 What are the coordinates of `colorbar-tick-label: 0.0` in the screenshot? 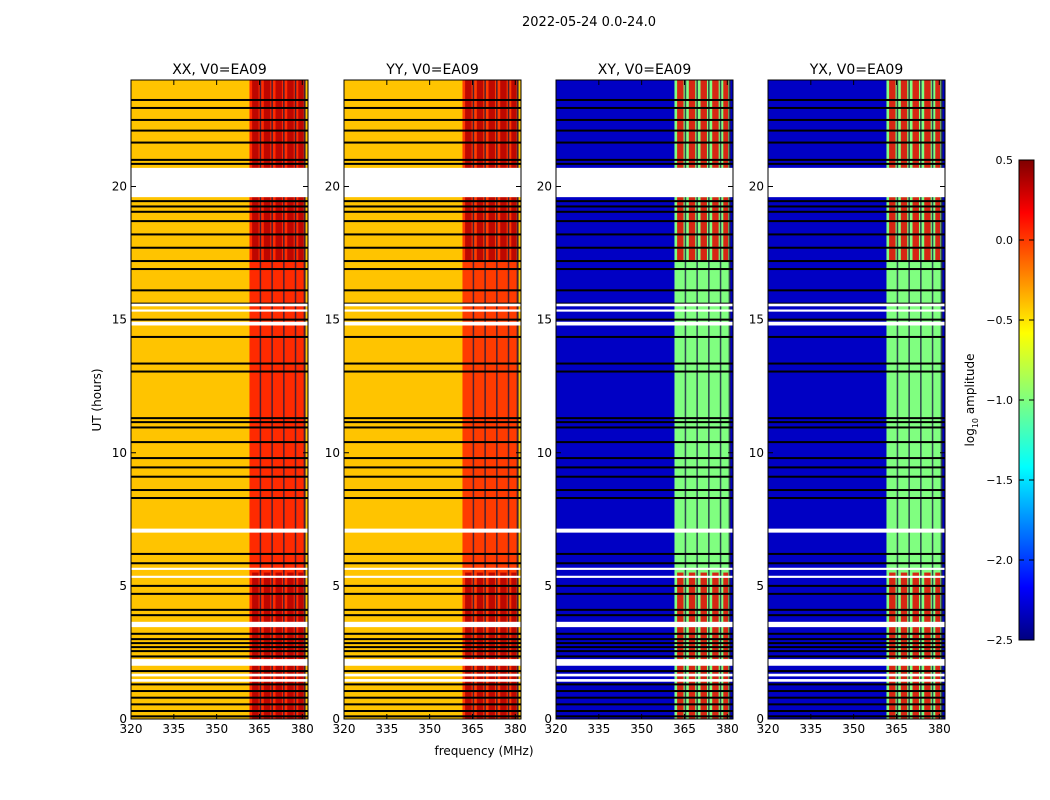 It's located at (1005, 240).